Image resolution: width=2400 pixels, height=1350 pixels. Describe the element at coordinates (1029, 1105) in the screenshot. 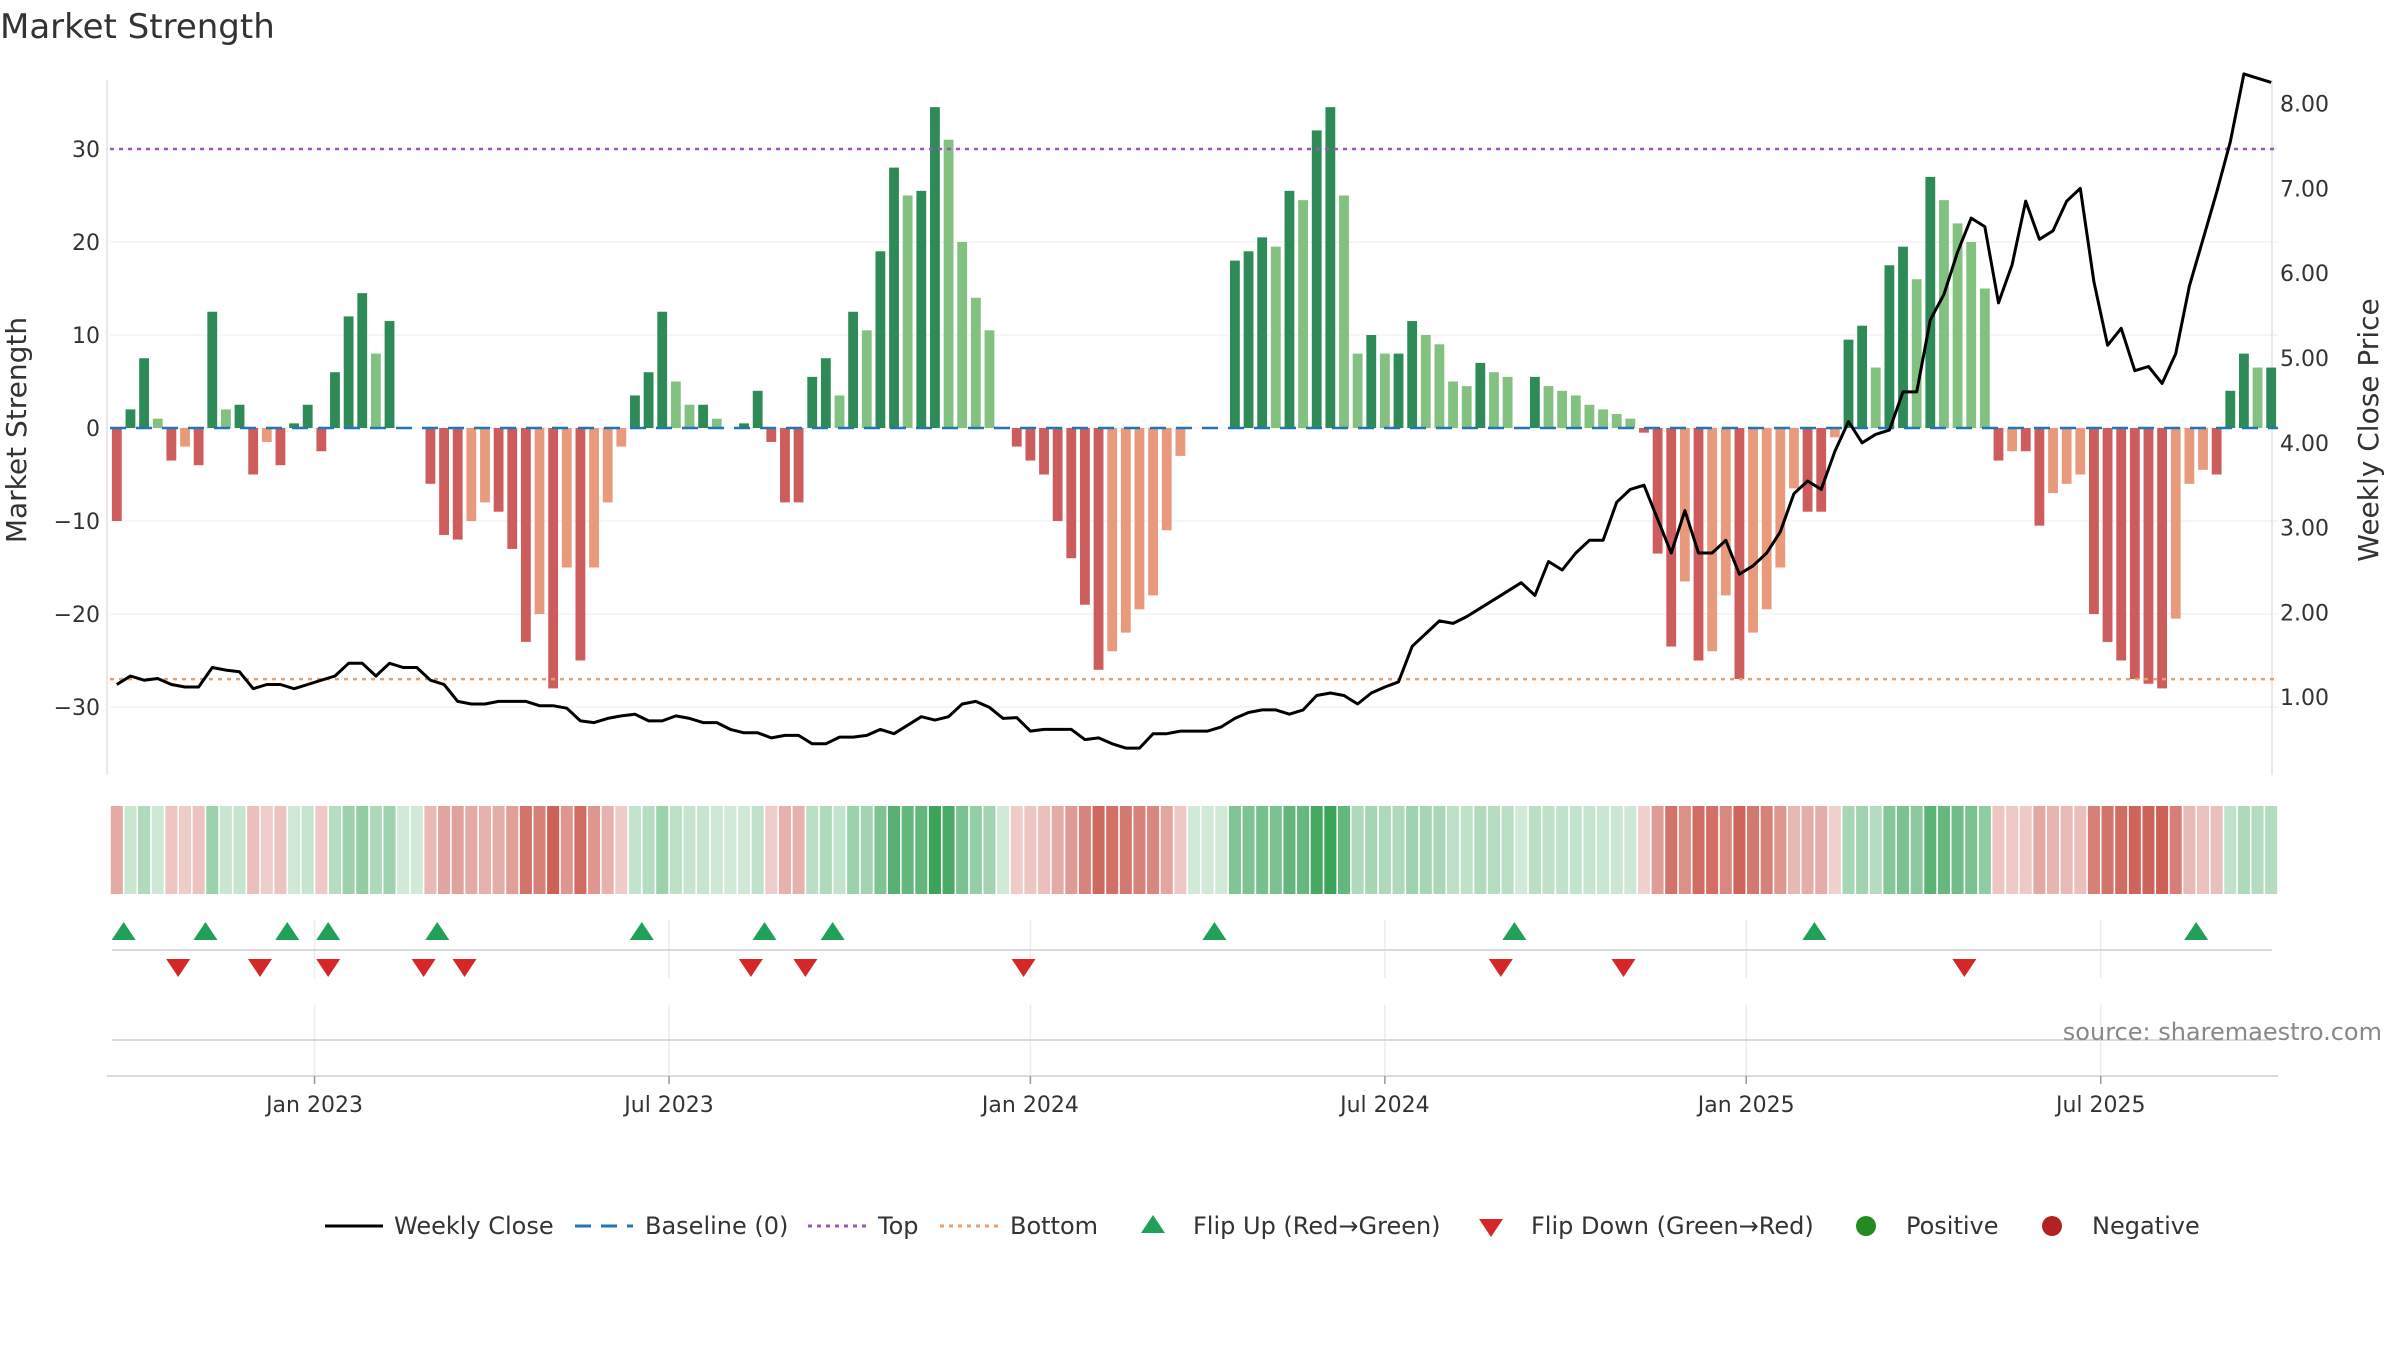

I see `x-tick-label: Jan 2024` at that location.